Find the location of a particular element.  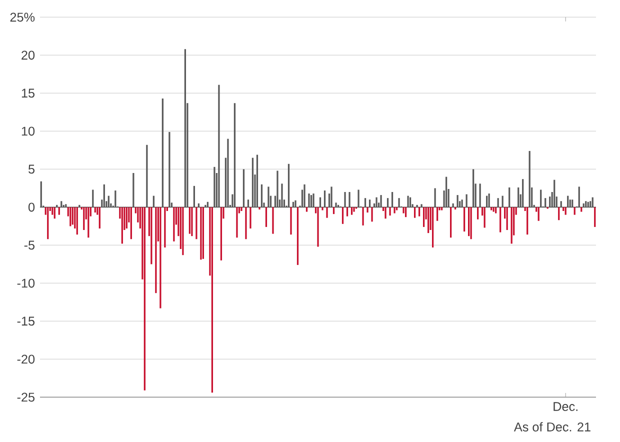

x-tick-label: Dec. is located at coordinates (566, 407).